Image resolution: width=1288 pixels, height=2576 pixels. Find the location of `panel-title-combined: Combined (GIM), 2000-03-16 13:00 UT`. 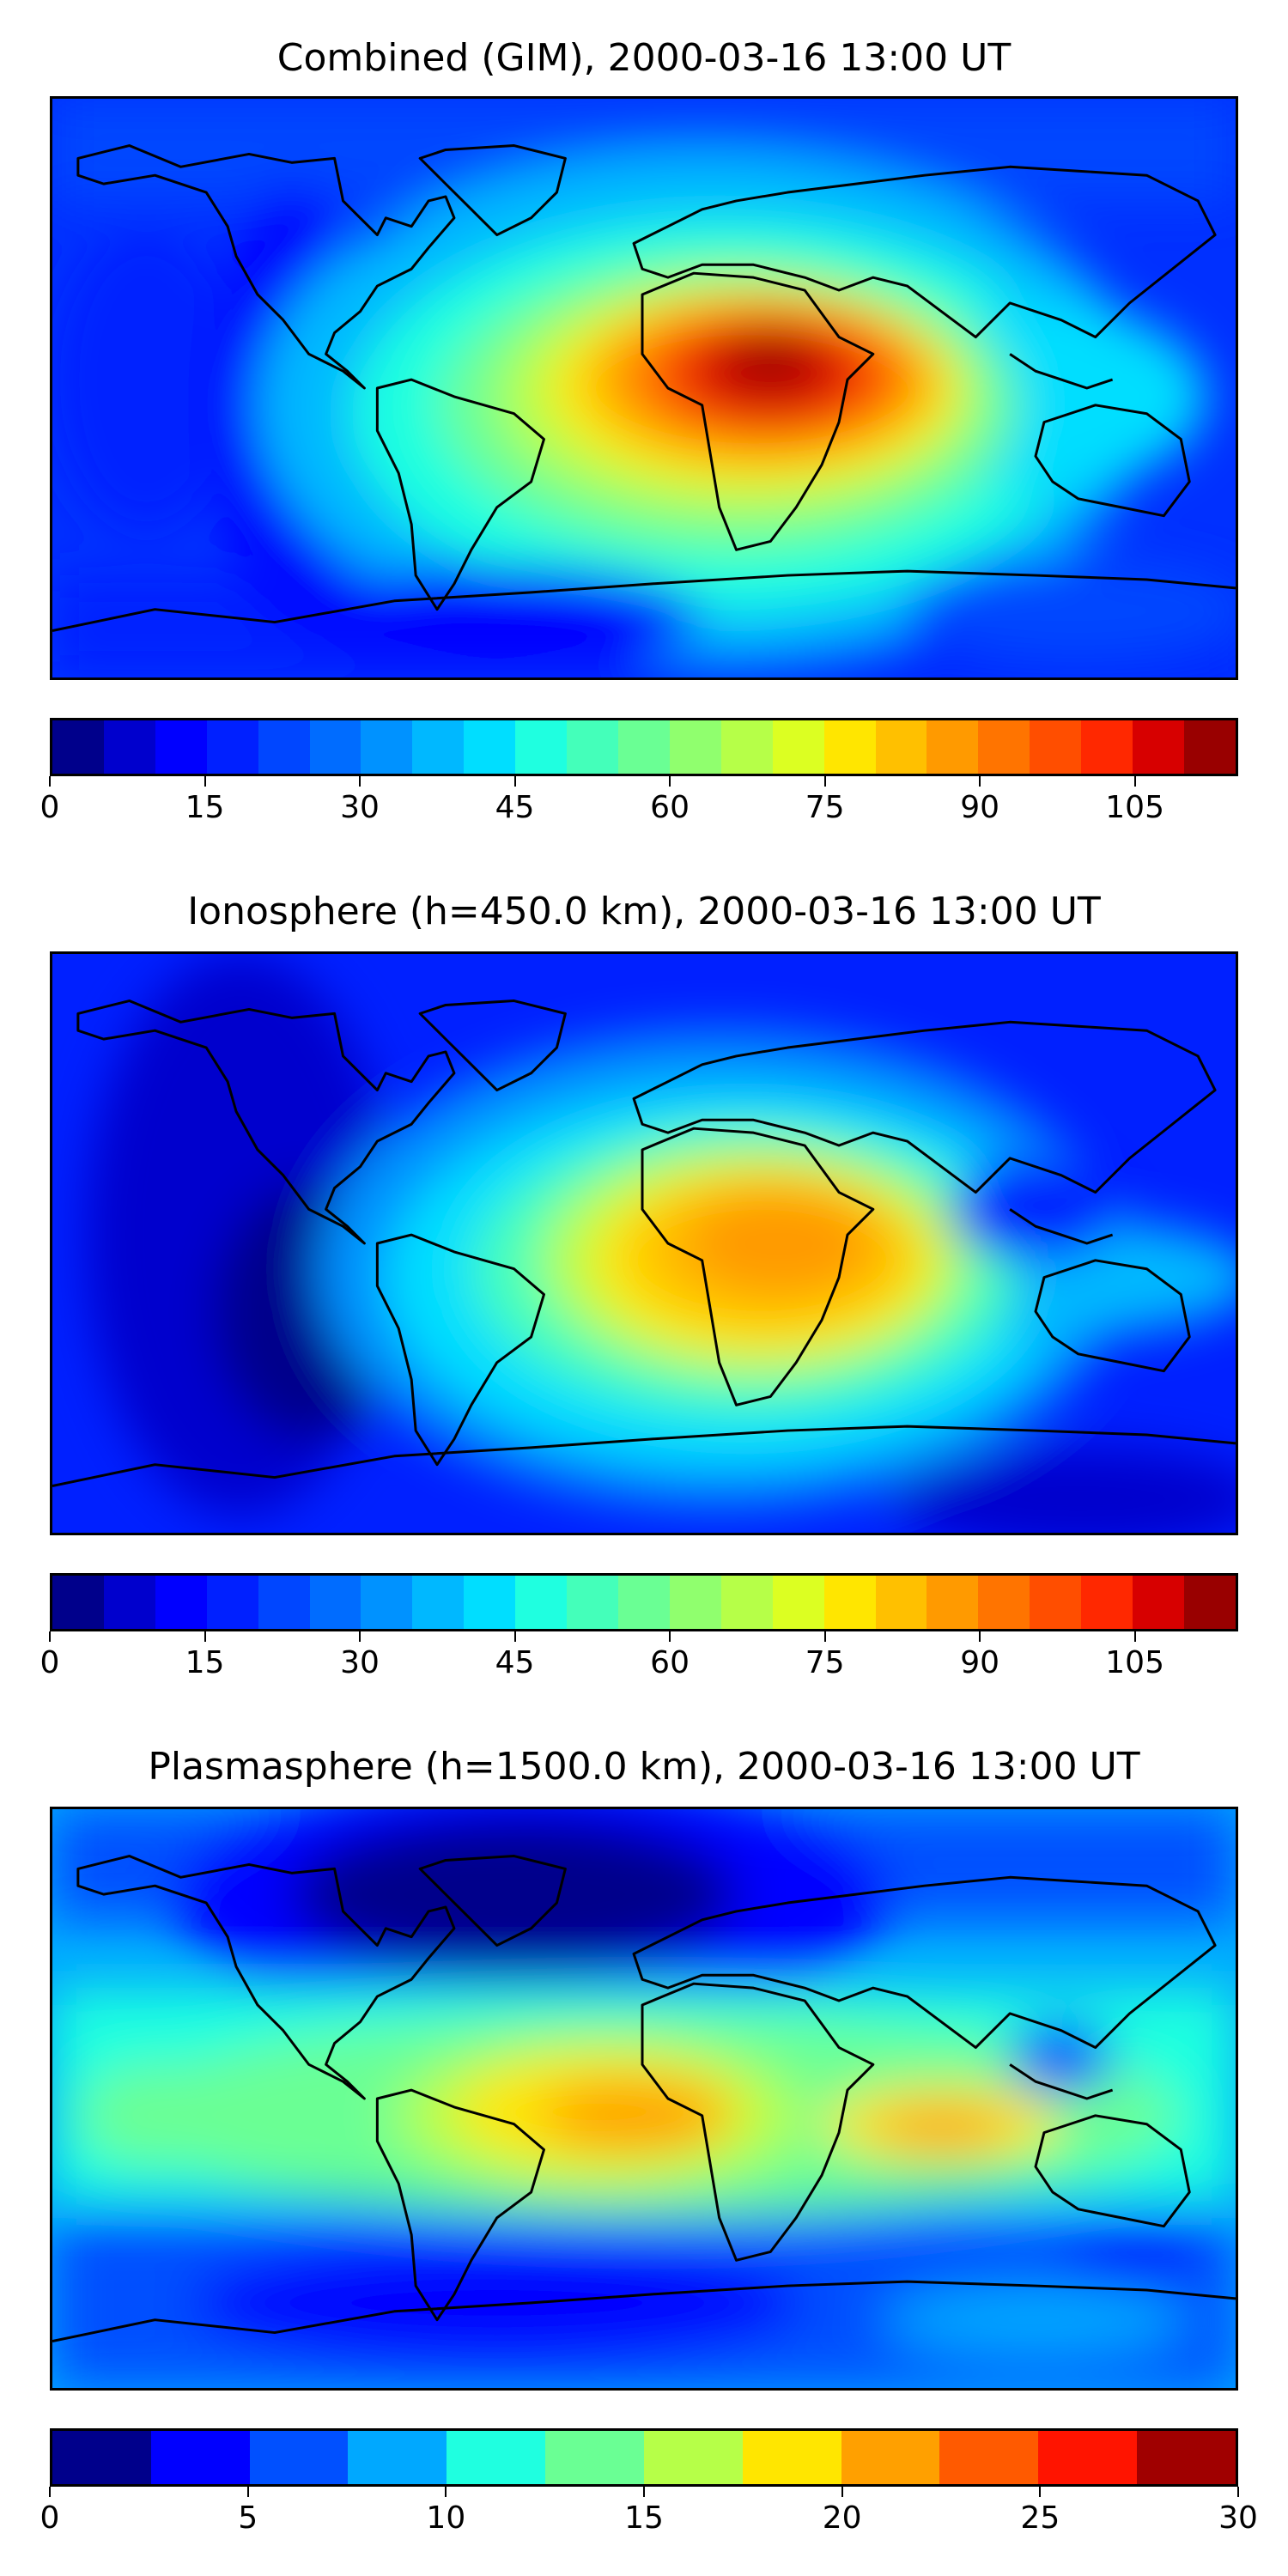

panel-title-combined: Combined (GIM), 2000-03-16 13:00 UT is located at coordinates (644, 58).